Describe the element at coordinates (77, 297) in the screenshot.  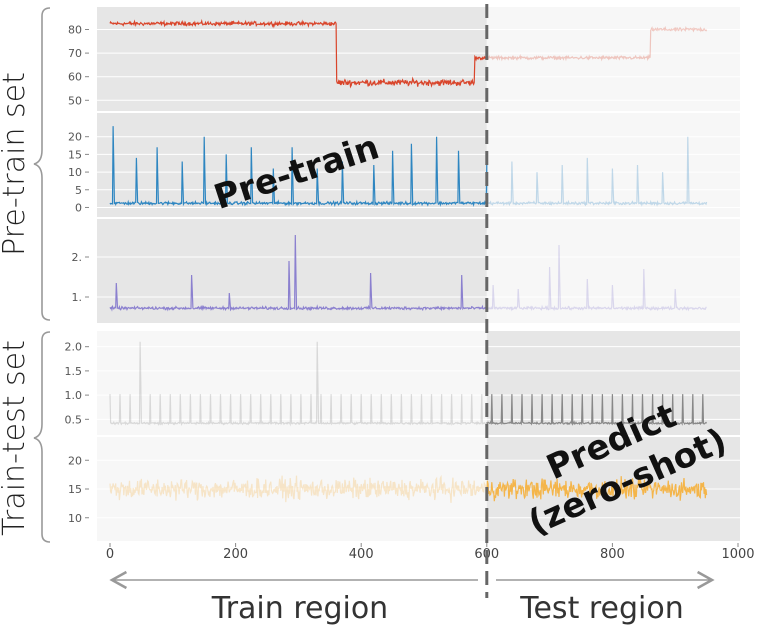
I see `y-tick-label: 1.` at that location.